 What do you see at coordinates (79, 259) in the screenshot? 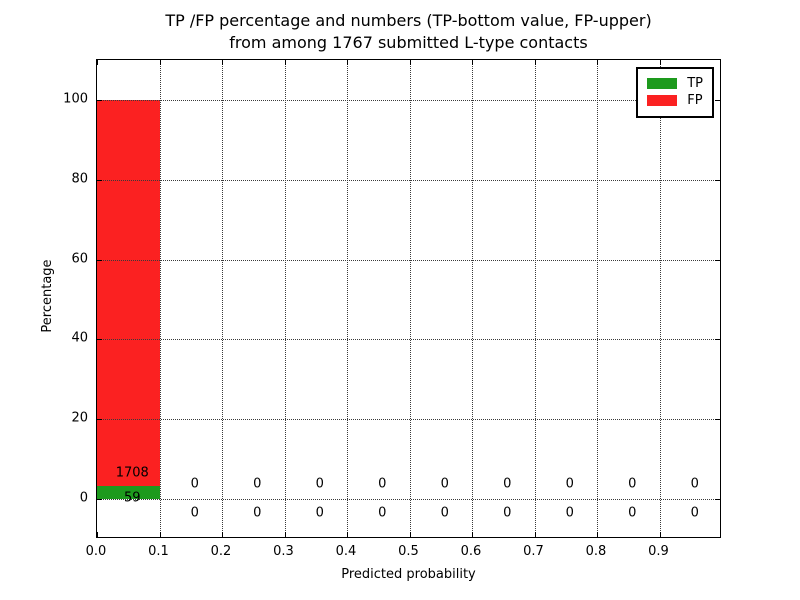
I see `y-tick-label: 60` at bounding box center [79, 259].